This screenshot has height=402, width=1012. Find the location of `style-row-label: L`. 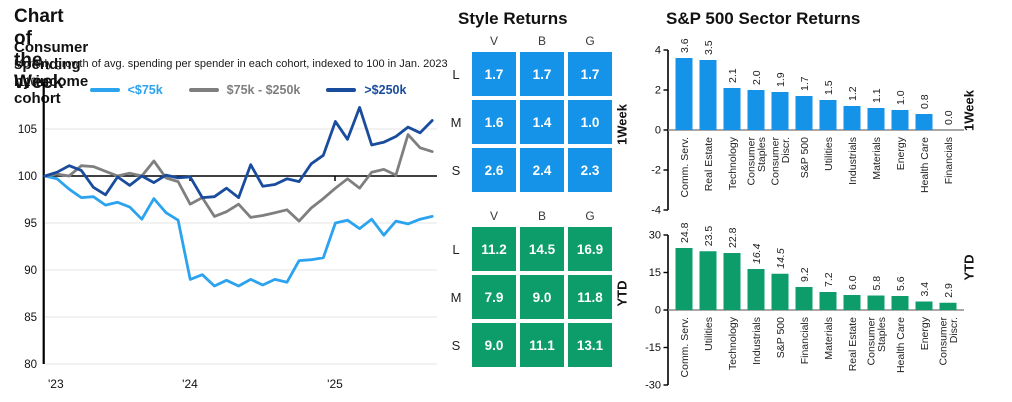

style-row-label: L is located at coordinates (456, 249).